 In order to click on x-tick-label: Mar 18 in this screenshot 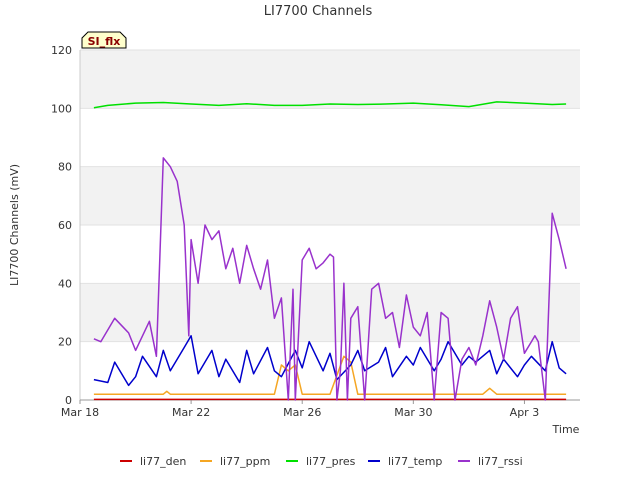, I will do `click(80, 412)`.